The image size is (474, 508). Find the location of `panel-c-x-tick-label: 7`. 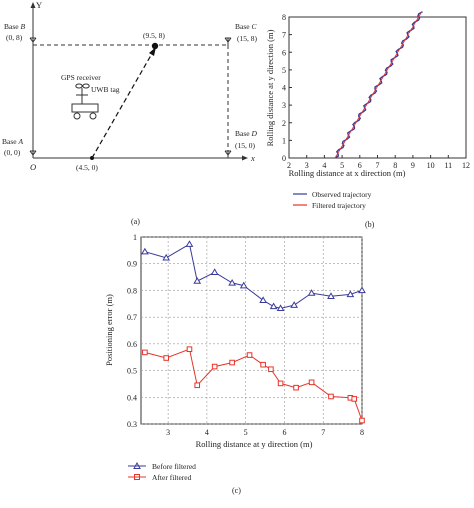

panel-c-x-tick-label: 7 is located at coordinates (323, 432).